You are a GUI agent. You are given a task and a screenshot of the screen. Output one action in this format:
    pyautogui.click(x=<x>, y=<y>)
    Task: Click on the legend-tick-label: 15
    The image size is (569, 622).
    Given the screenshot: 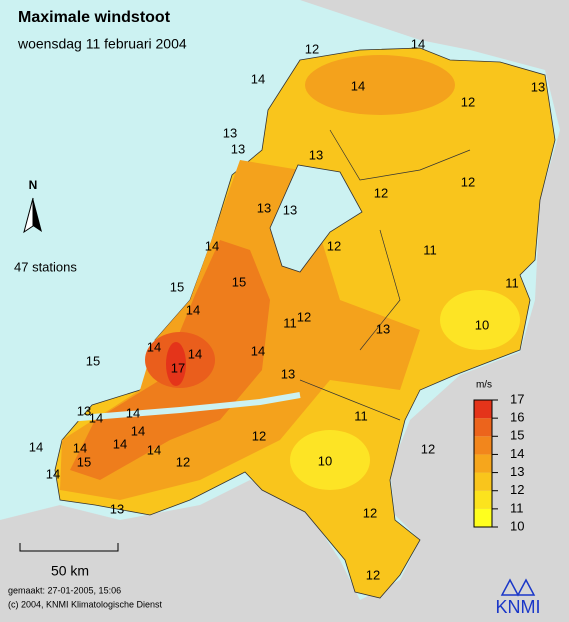 What is the action you would take?
    pyautogui.click(x=517, y=435)
    